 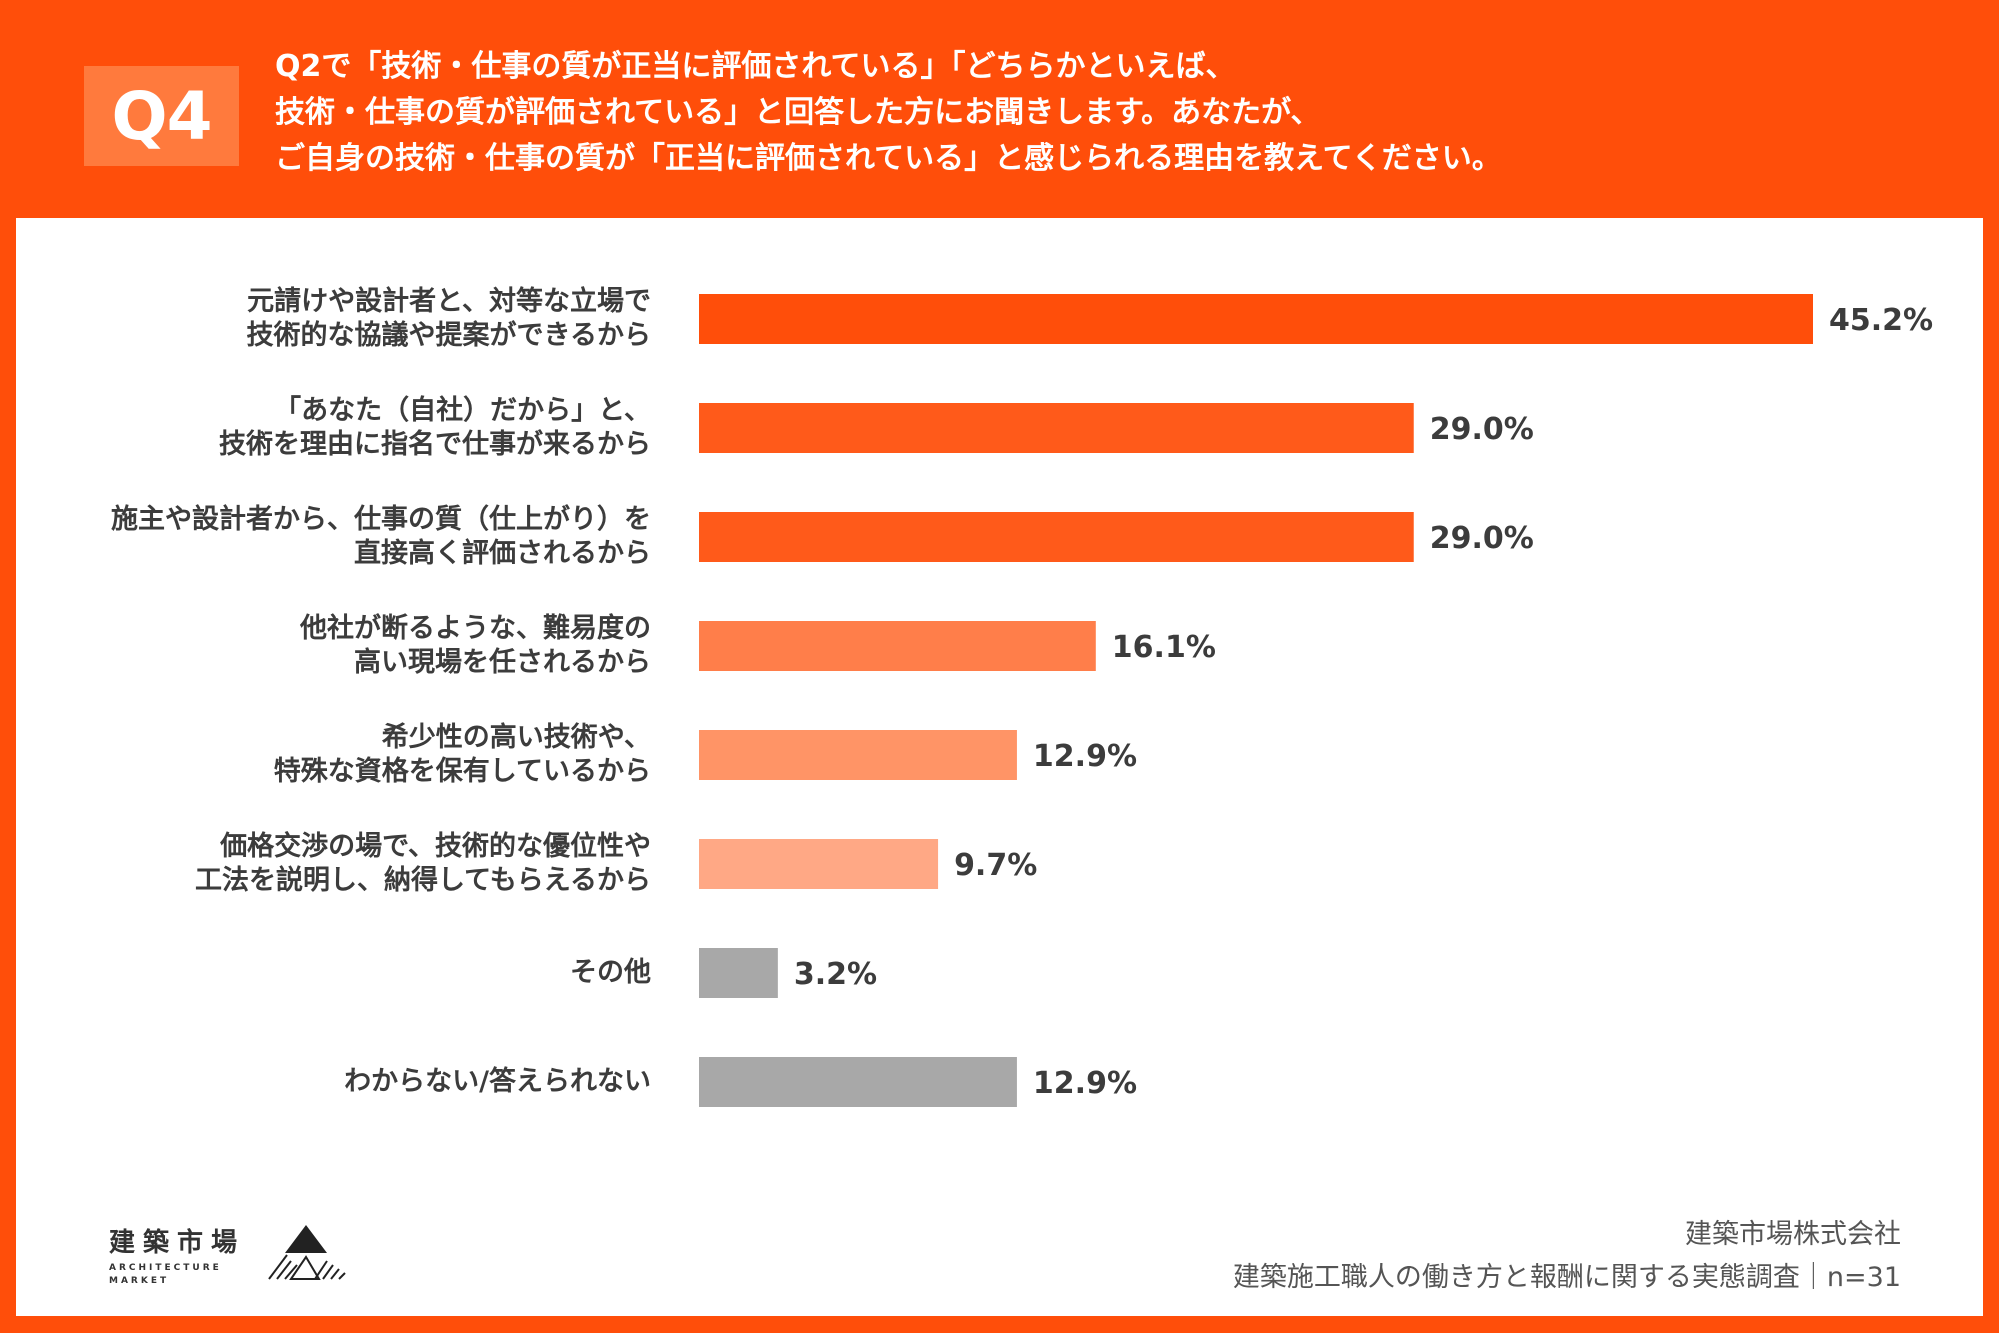 What do you see at coordinates (331, 1082) in the screenshot?
I see `category-label: わからない/答えられない` at bounding box center [331, 1082].